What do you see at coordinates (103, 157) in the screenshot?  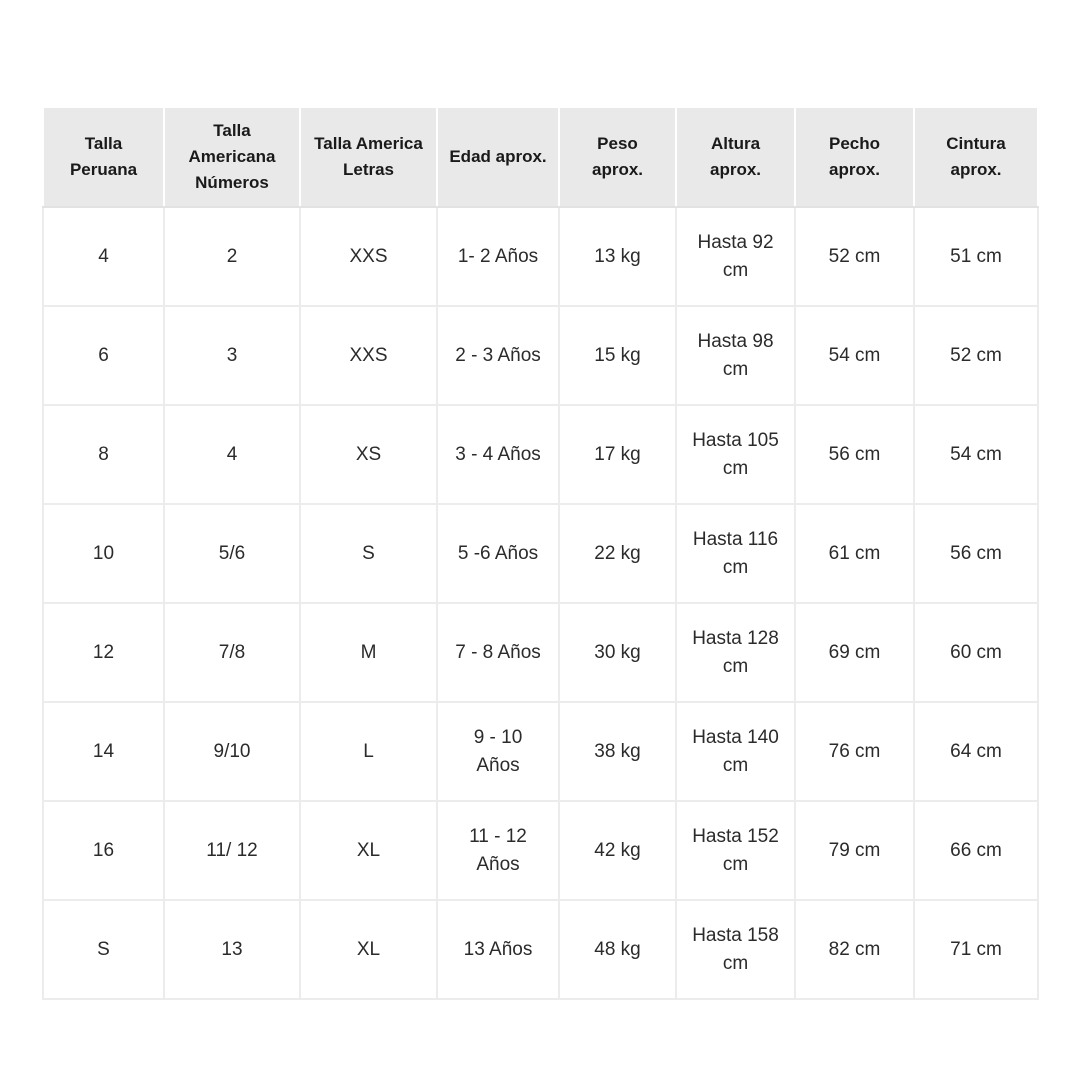 I see `header-cell-talla-peruana: Talla Peruana` at bounding box center [103, 157].